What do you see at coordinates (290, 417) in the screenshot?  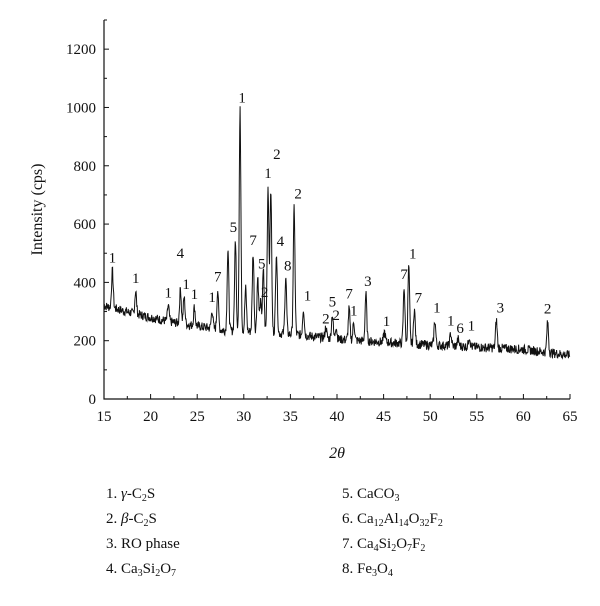 I see `x-tick-label: 35` at bounding box center [290, 417].